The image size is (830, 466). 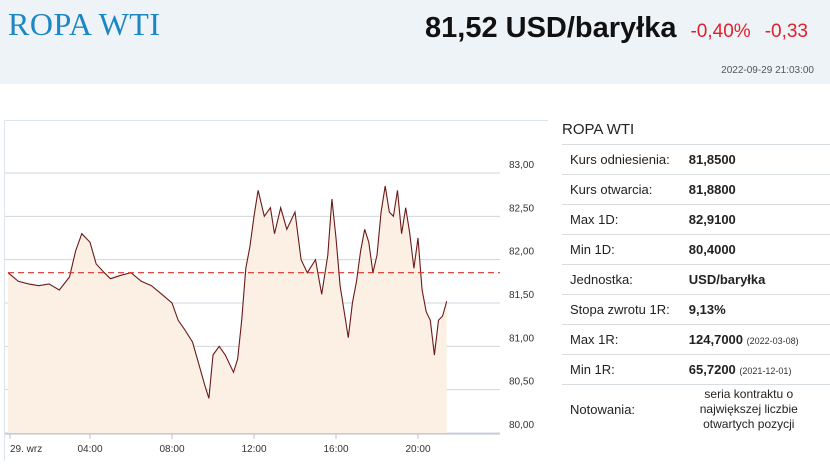 What do you see at coordinates (521, 208) in the screenshot?
I see `y-tick-label: 82,50` at bounding box center [521, 208].